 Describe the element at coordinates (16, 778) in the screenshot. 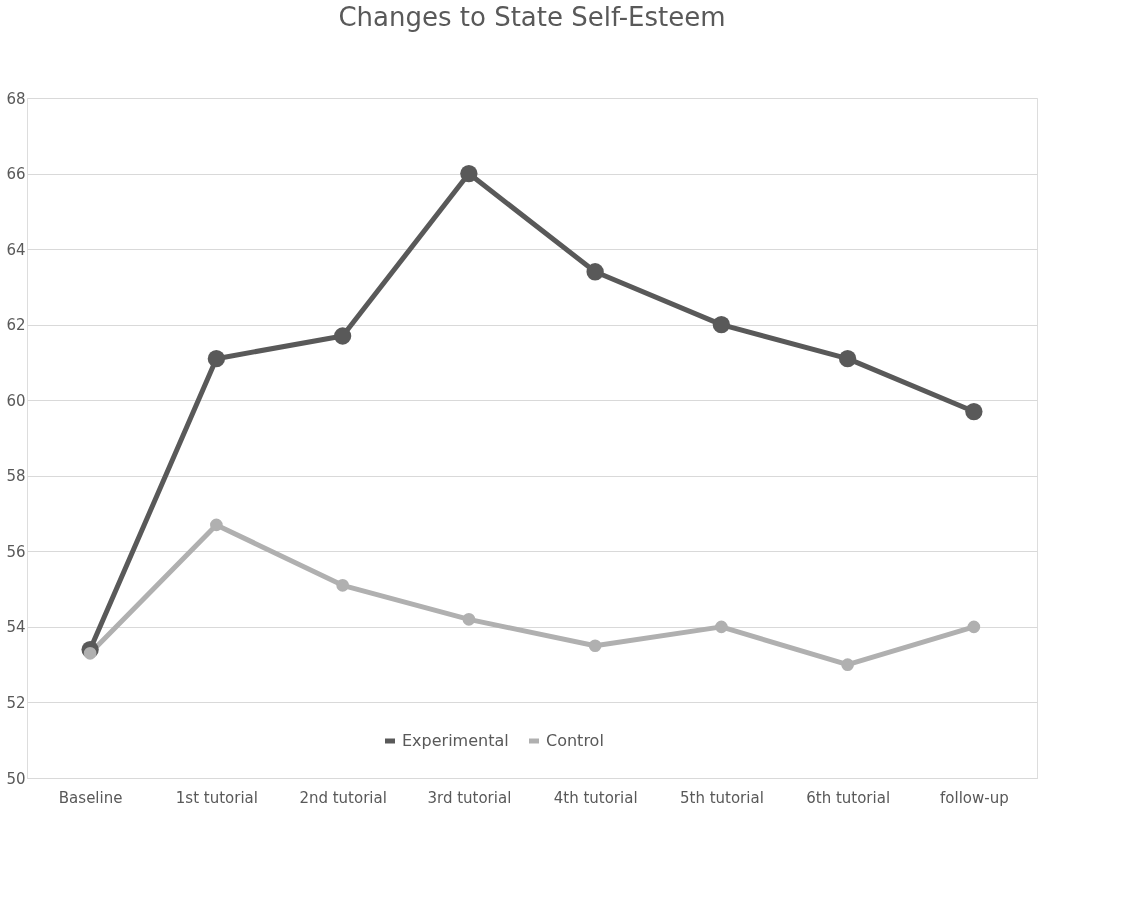

I see `y-tick-label: 50` at that location.